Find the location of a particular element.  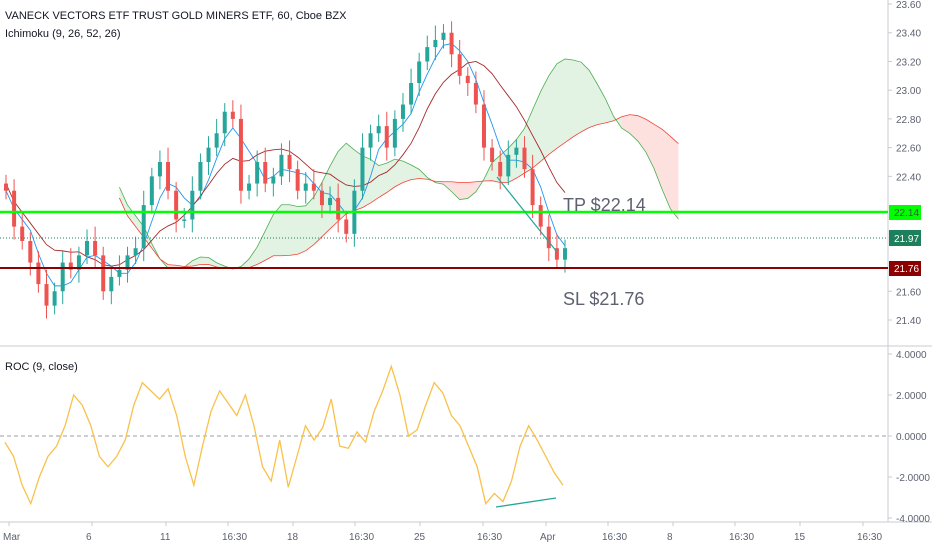

price-tick-label: 22.40 is located at coordinates (908, 177).